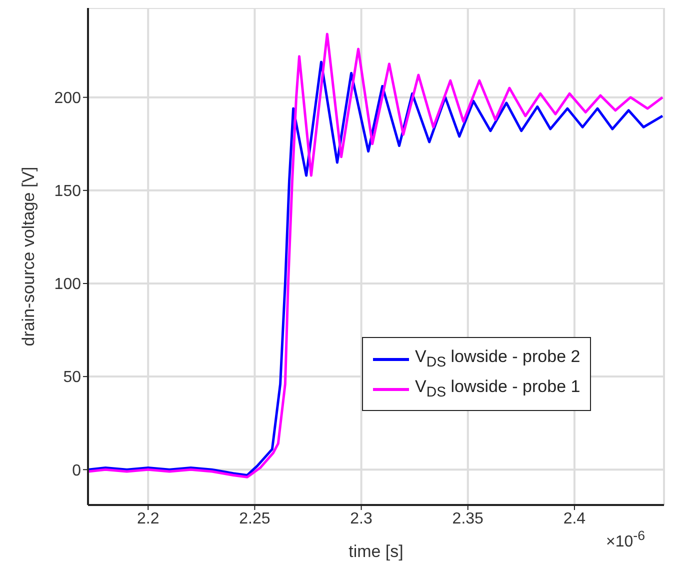 The width and height of the screenshot is (677, 577). Describe the element at coordinates (625, 540) in the screenshot. I see `text: ×10$^{-6}$` at that location.